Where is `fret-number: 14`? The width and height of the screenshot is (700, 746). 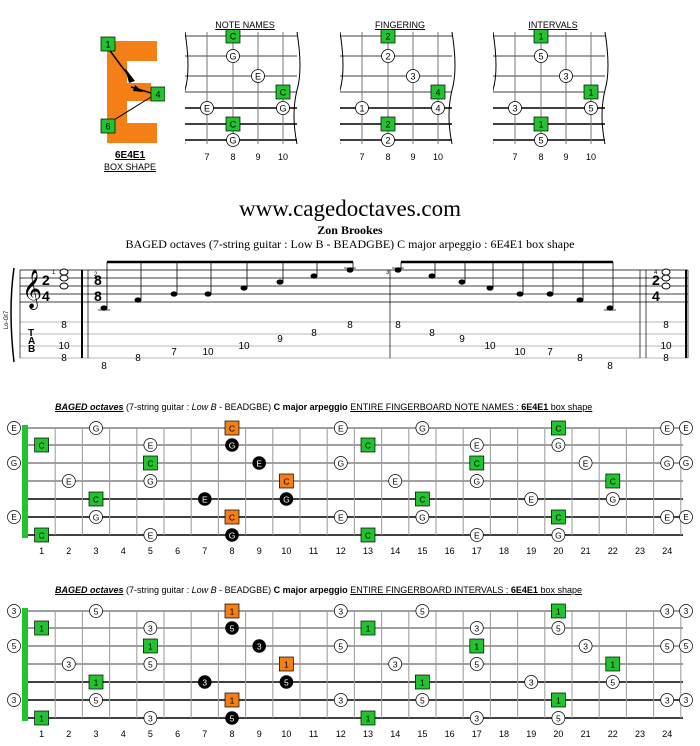
fret-number: 14 is located at coordinates (395, 551).